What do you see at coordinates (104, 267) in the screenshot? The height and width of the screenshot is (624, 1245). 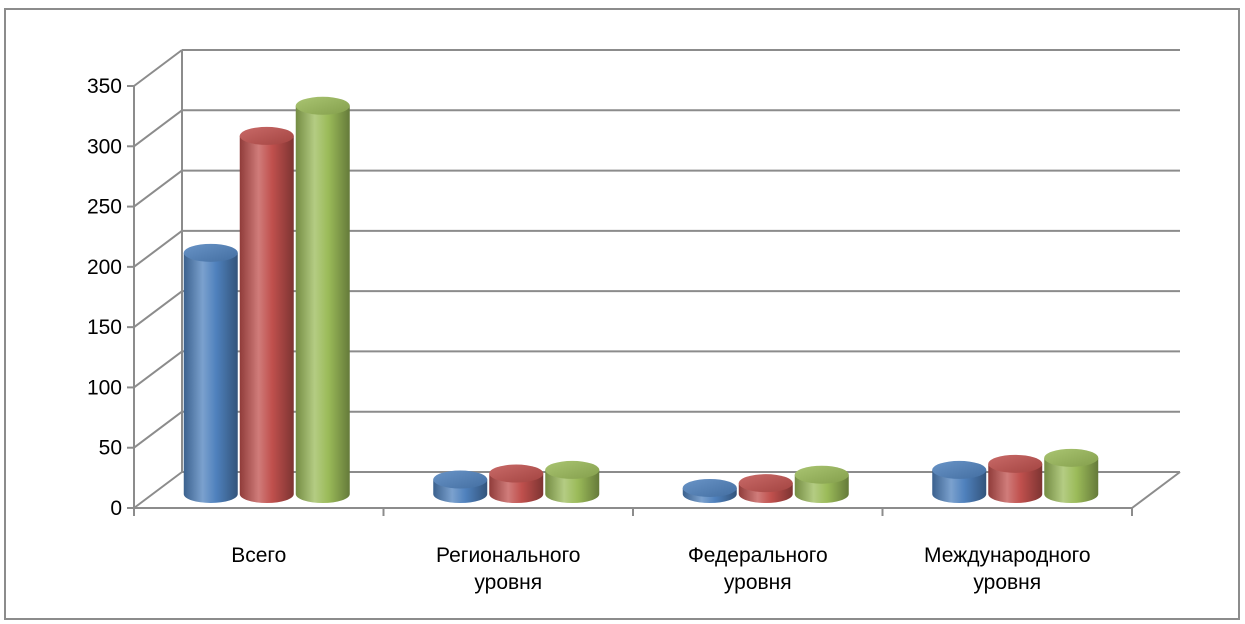 I see `y-tick-label: 200` at bounding box center [104, 267].